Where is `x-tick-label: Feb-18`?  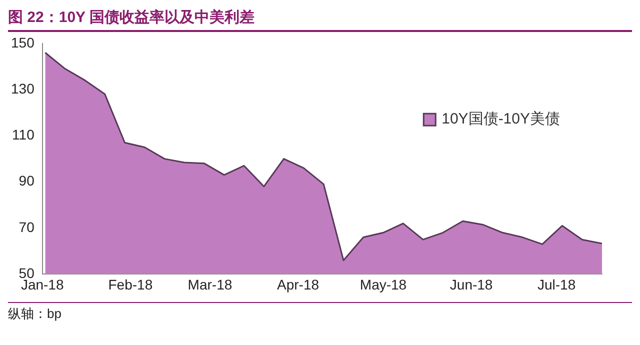
x-tick-label: Feb-18 is located at coordinates (130, 284).